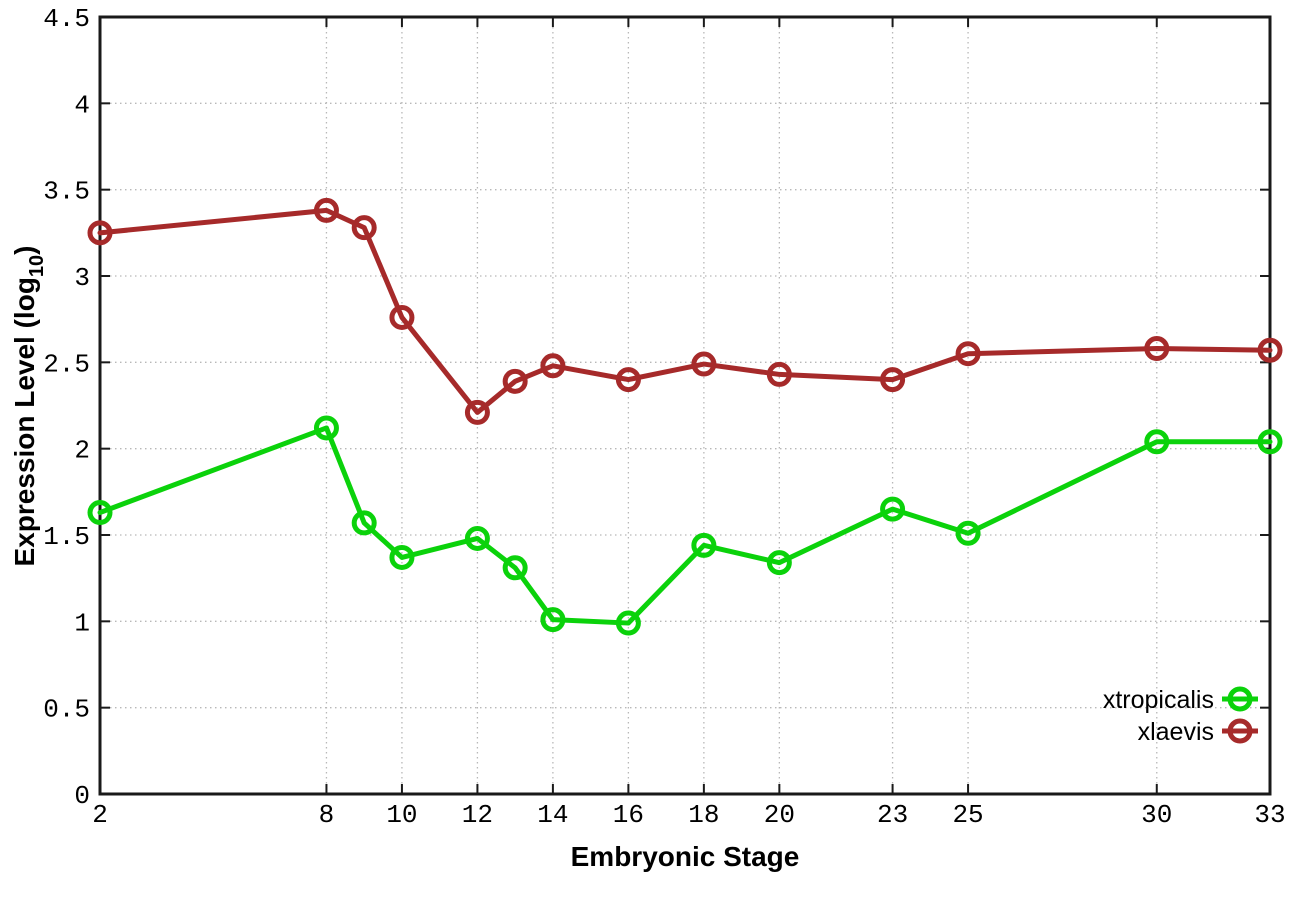 This screenshot has height=907, width=1296. Describe the element at coordinates (82, 105) in the screenshot. I see `y-tick-label: 4` at that location.